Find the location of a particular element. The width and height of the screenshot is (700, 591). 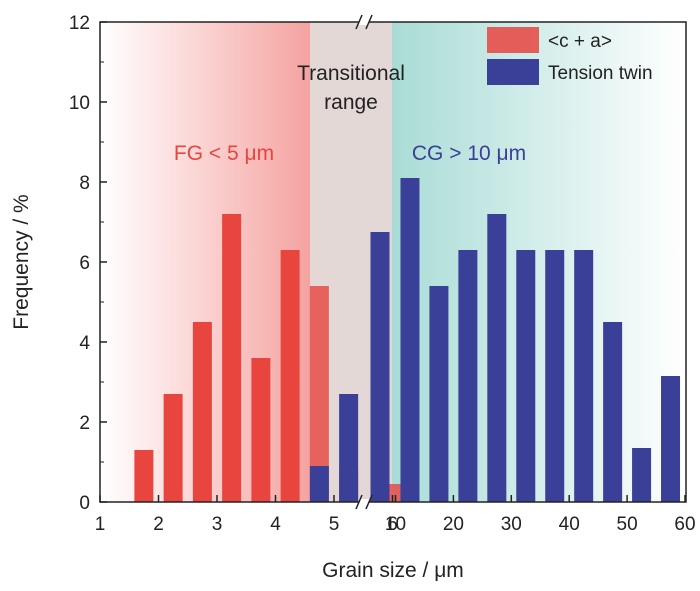

x-axis-ticks: 1 2 3 4 5 610 20 30 40 50 60 is located at coordinates (395, 515).